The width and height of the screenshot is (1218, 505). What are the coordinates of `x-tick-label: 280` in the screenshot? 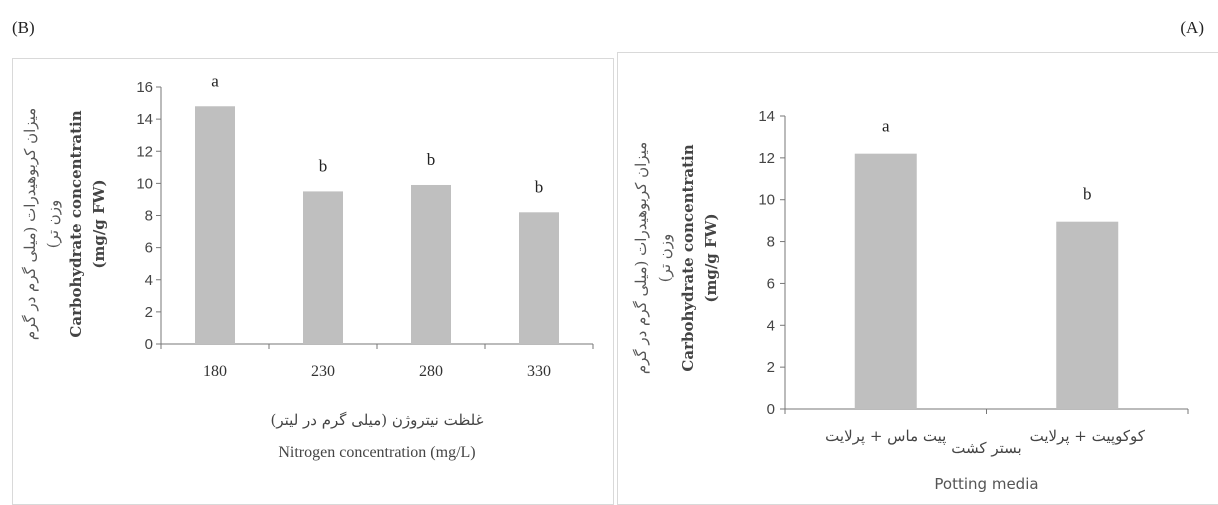 It's located at (431, 371).